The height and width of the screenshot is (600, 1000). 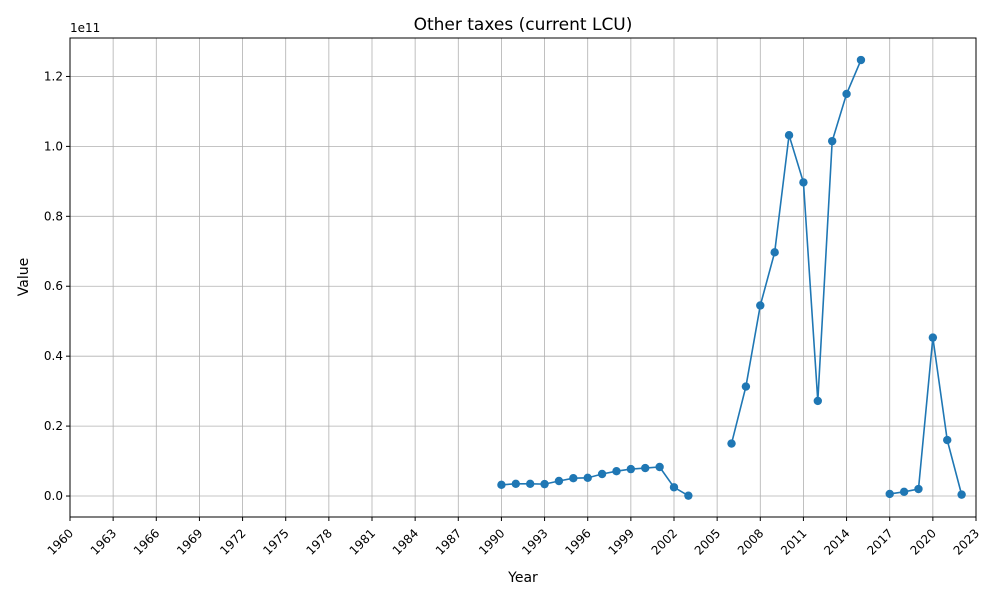 I want to click on x-tick-label: 1978, so click(x=318, y=541).